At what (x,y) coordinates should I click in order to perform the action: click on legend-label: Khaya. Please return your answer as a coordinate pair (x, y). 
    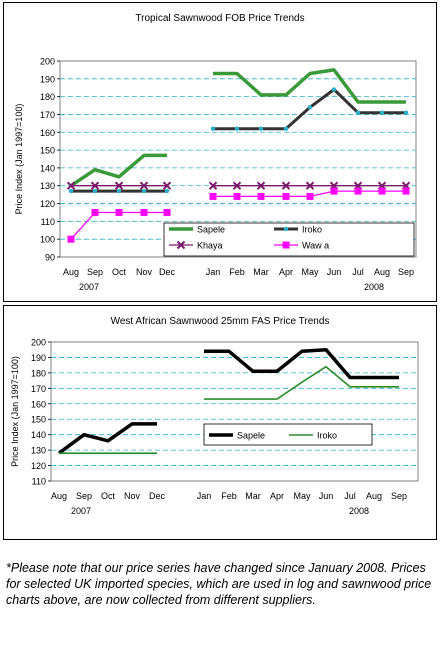
    Looking at the image, I should click on (210, 246).